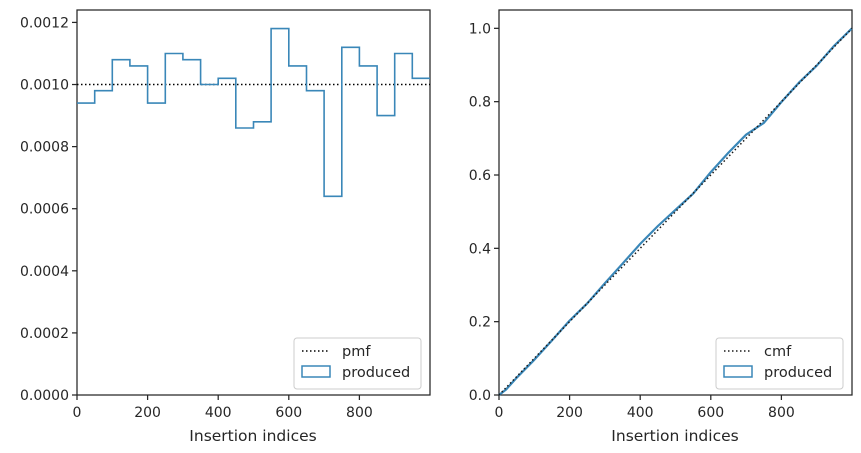  I want to click on y-tick-label: 0.0008, so click(44, 148).